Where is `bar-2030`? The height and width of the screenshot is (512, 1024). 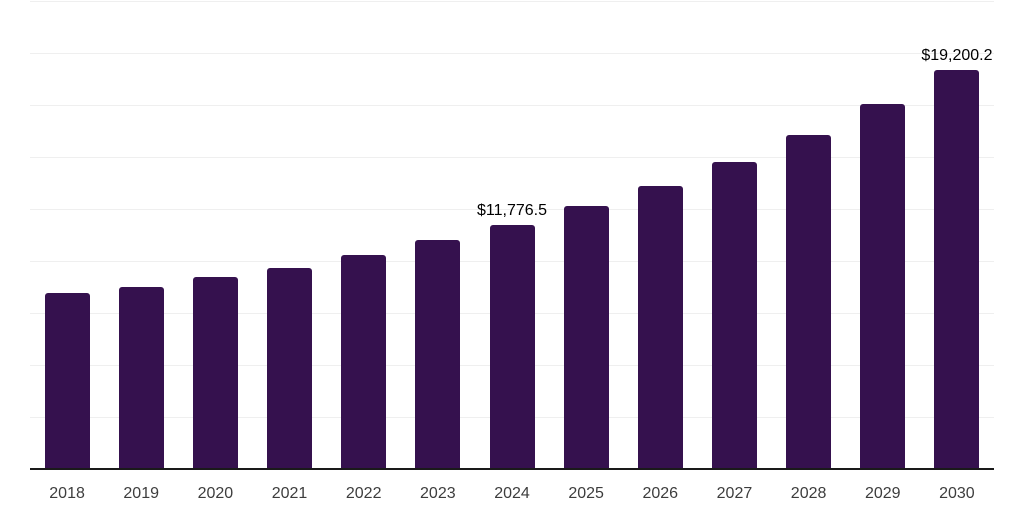
bar-2030 is located at coordinates (957, 270).